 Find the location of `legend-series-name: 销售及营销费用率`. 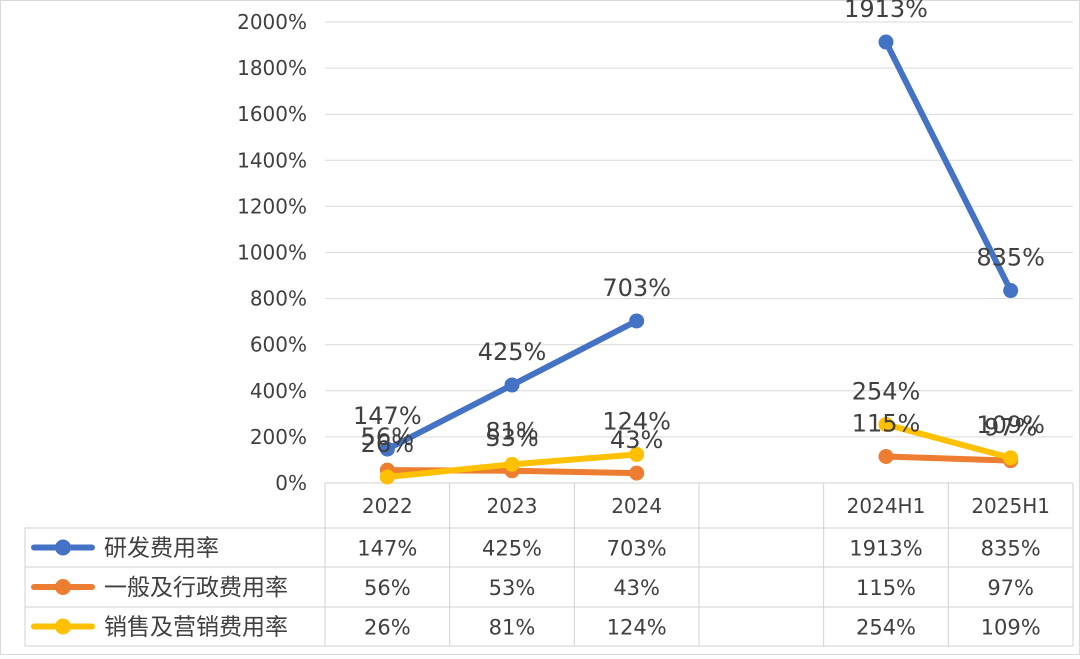

legend-series-name: 销售及营销费用率 is located at coordinates (196, 628).